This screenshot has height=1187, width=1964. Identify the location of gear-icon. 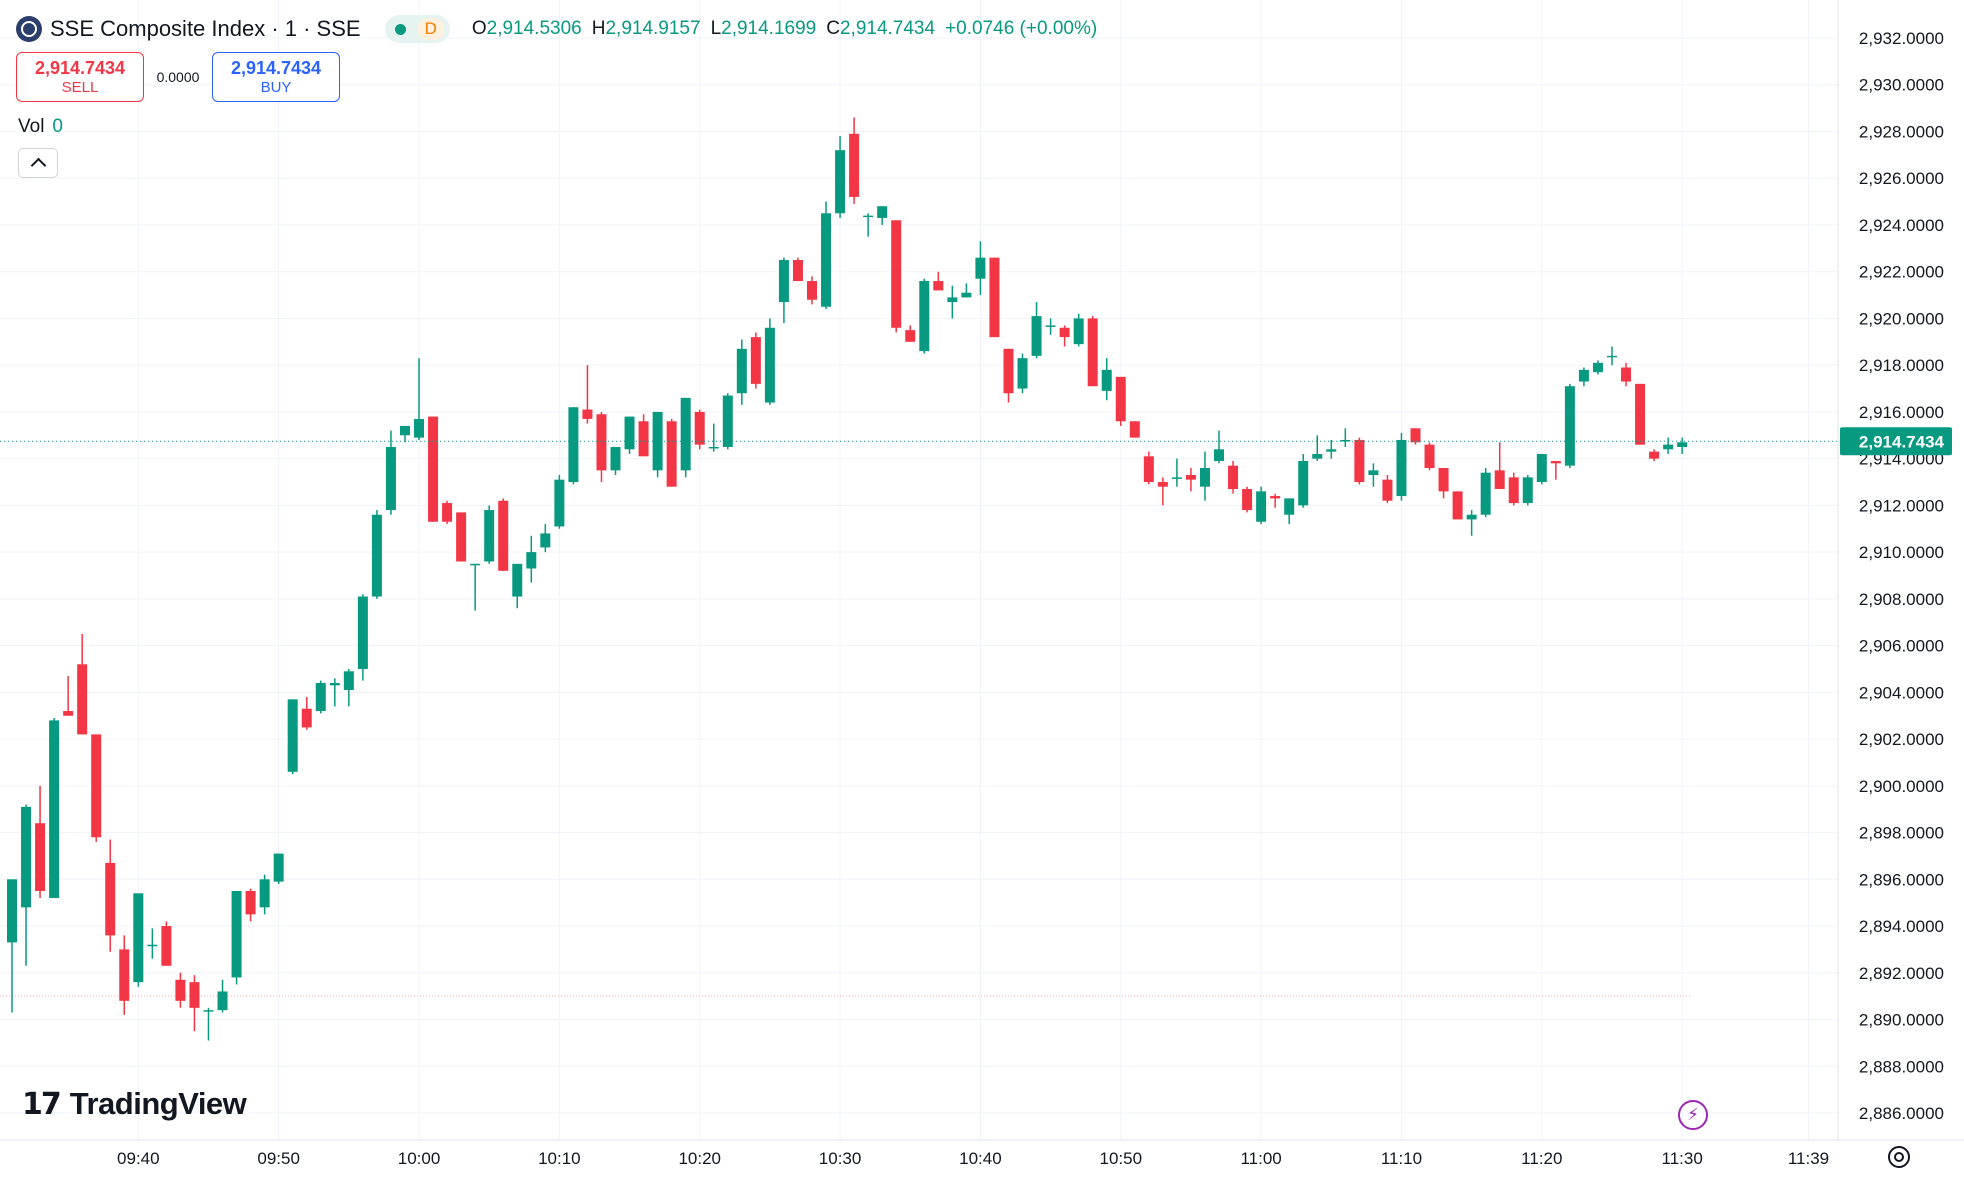
(1899, 1157).